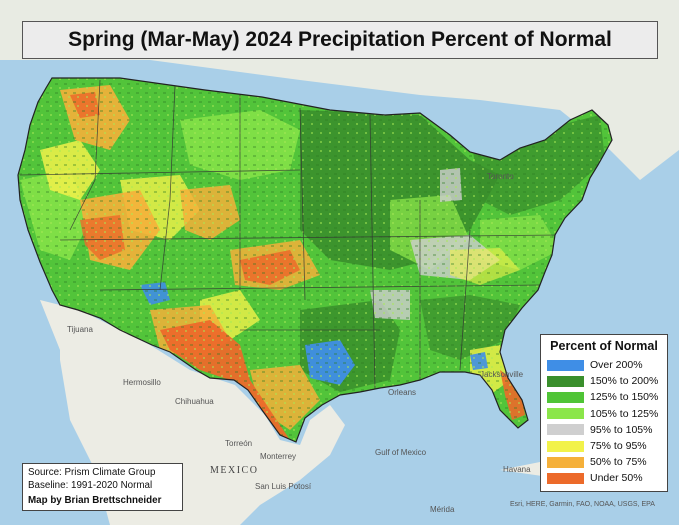  What do you see at coordinates (618, 446) in the screenshot?
I see `legend-label: 75% to 95%` at bounding box center [618, 446].